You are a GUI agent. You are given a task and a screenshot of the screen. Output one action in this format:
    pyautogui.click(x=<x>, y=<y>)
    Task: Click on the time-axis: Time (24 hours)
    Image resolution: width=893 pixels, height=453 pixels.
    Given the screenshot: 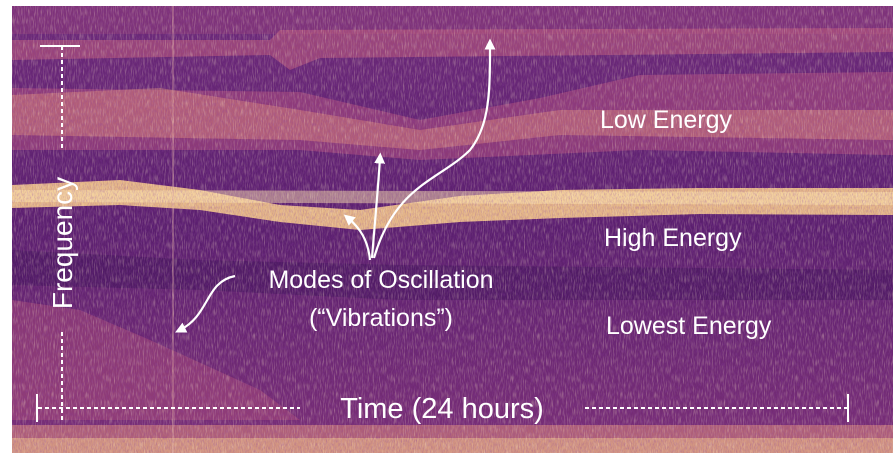 What is the action you would take?
    pyautogui.click(x=442, y=409)
    